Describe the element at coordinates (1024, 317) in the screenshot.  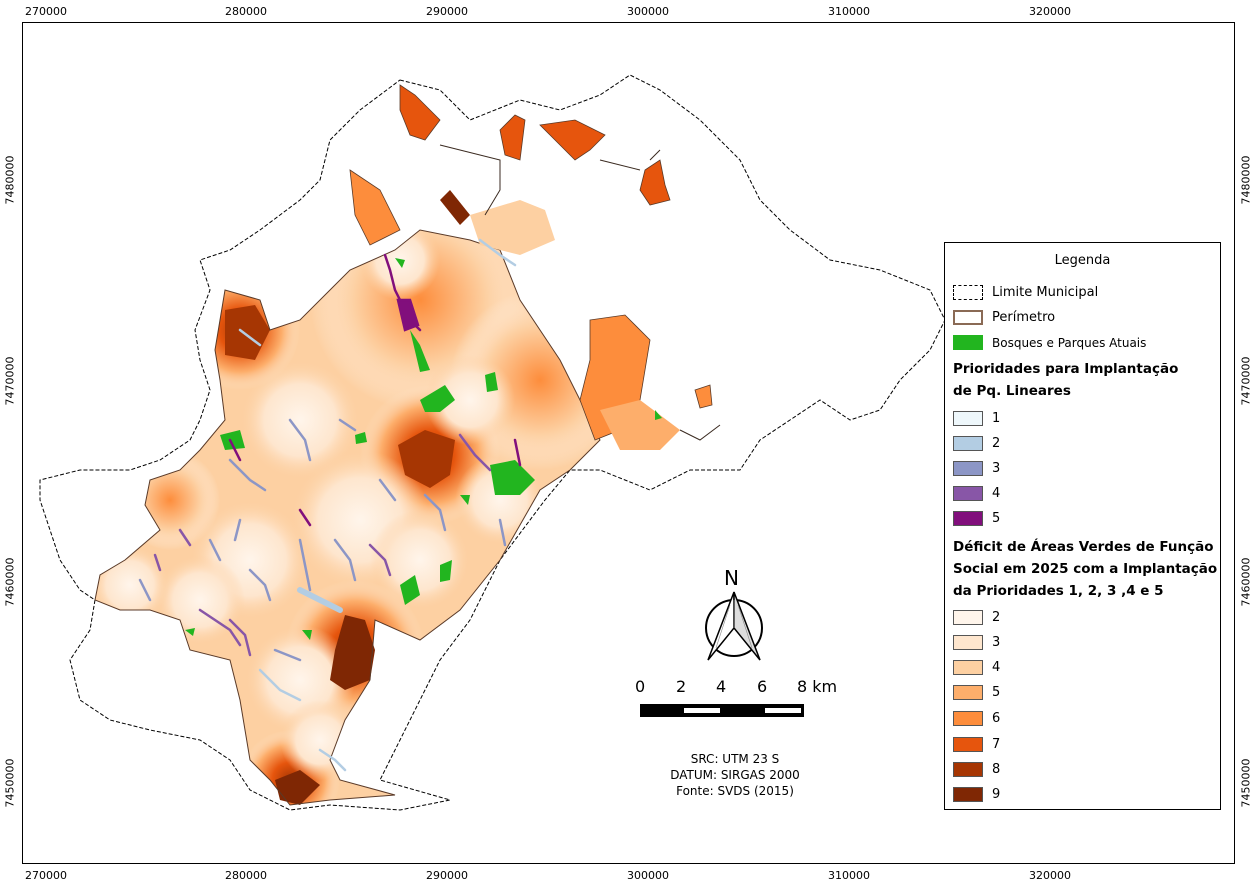
I see `legend-label: Perímetro` at that location.